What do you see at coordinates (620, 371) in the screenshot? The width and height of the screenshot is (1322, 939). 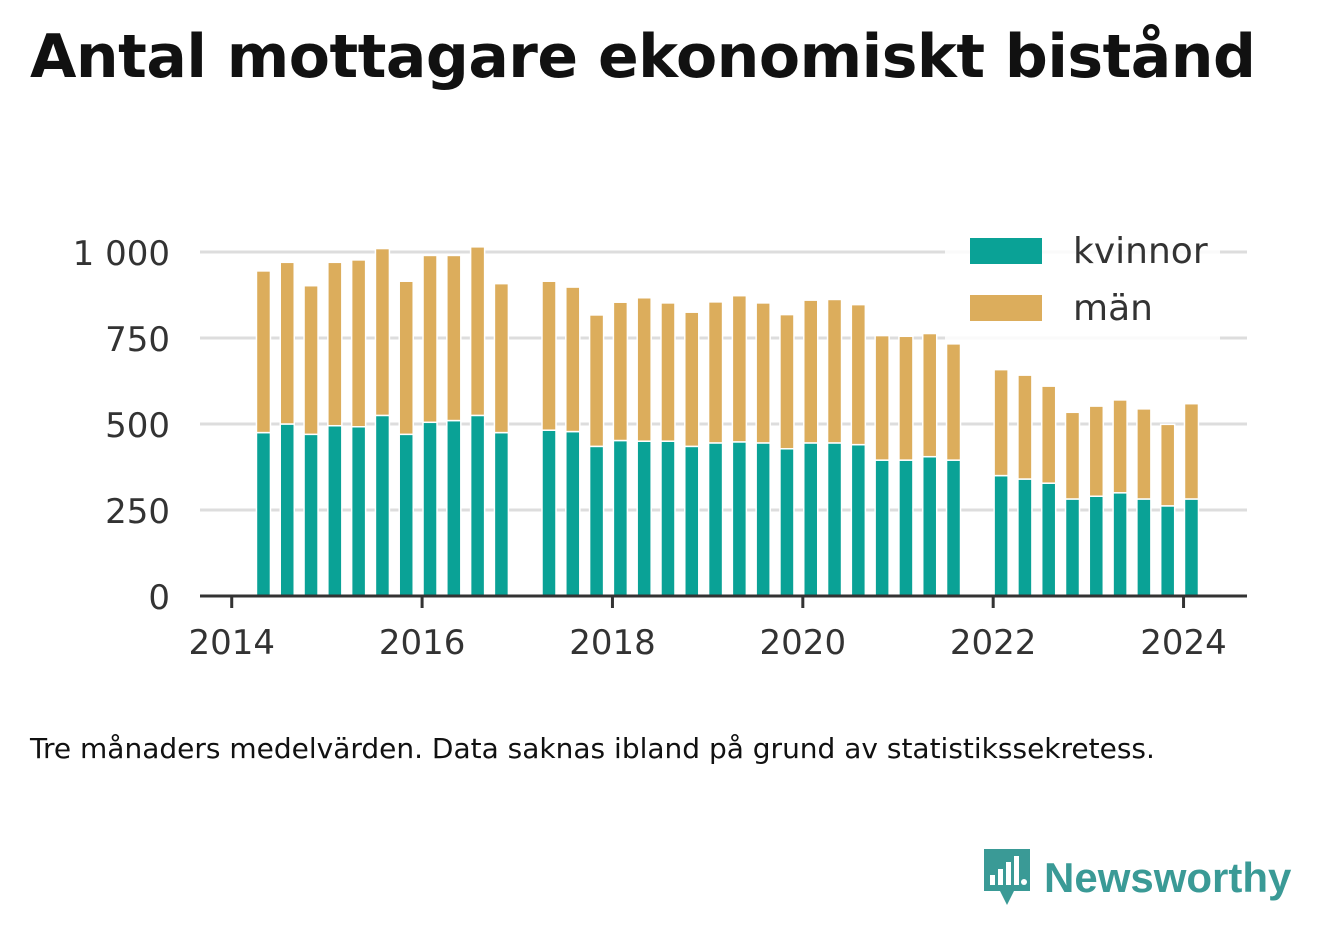 I see `bar-män-2018-02` at bounding box center [620, 371].